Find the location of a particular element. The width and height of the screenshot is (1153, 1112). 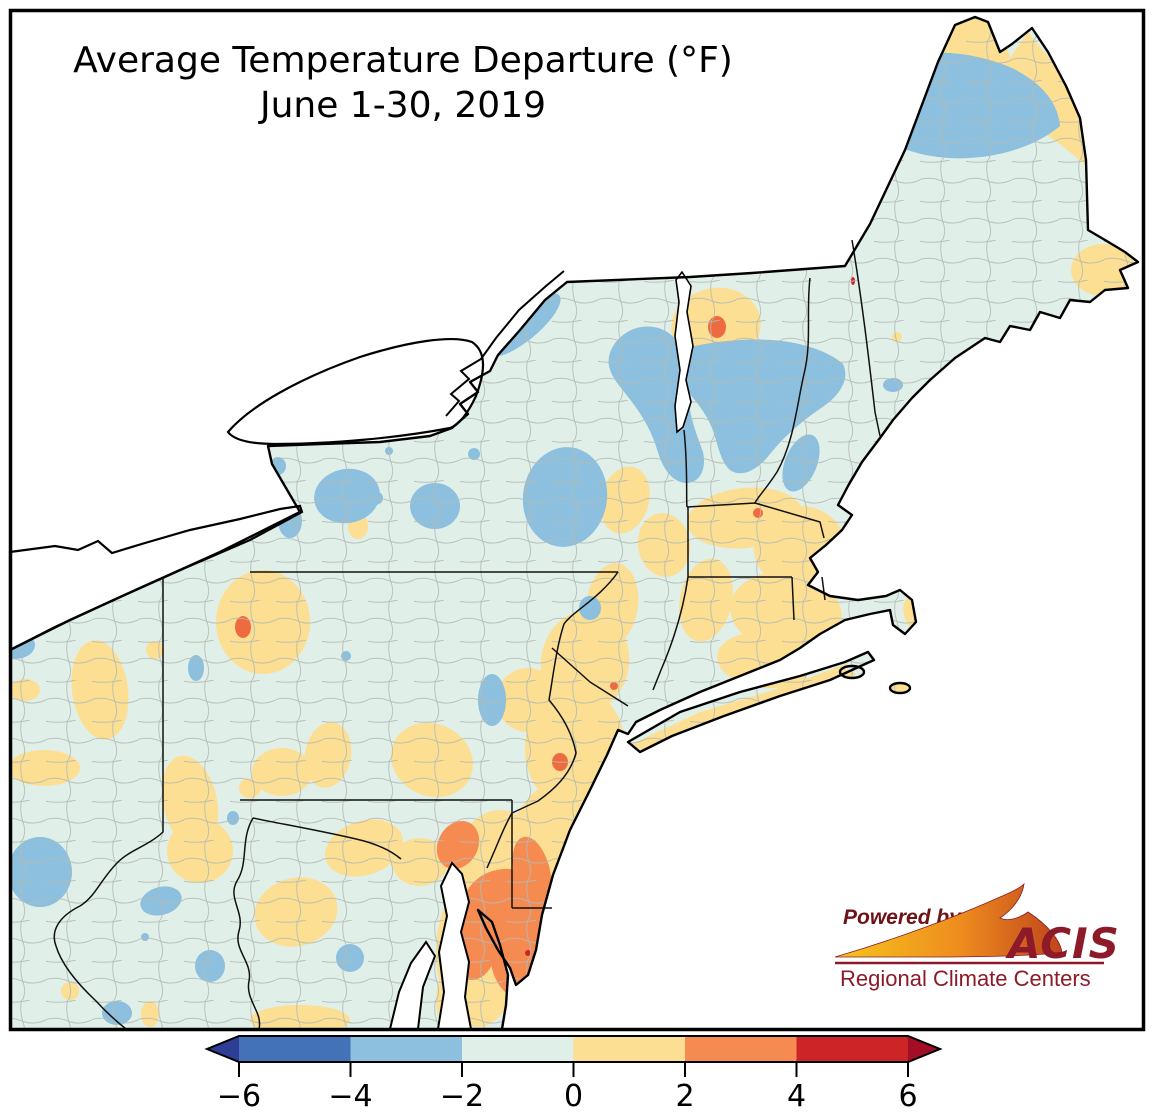

colorbar-tick-label: −2 is located at coordinates (462, 1095).